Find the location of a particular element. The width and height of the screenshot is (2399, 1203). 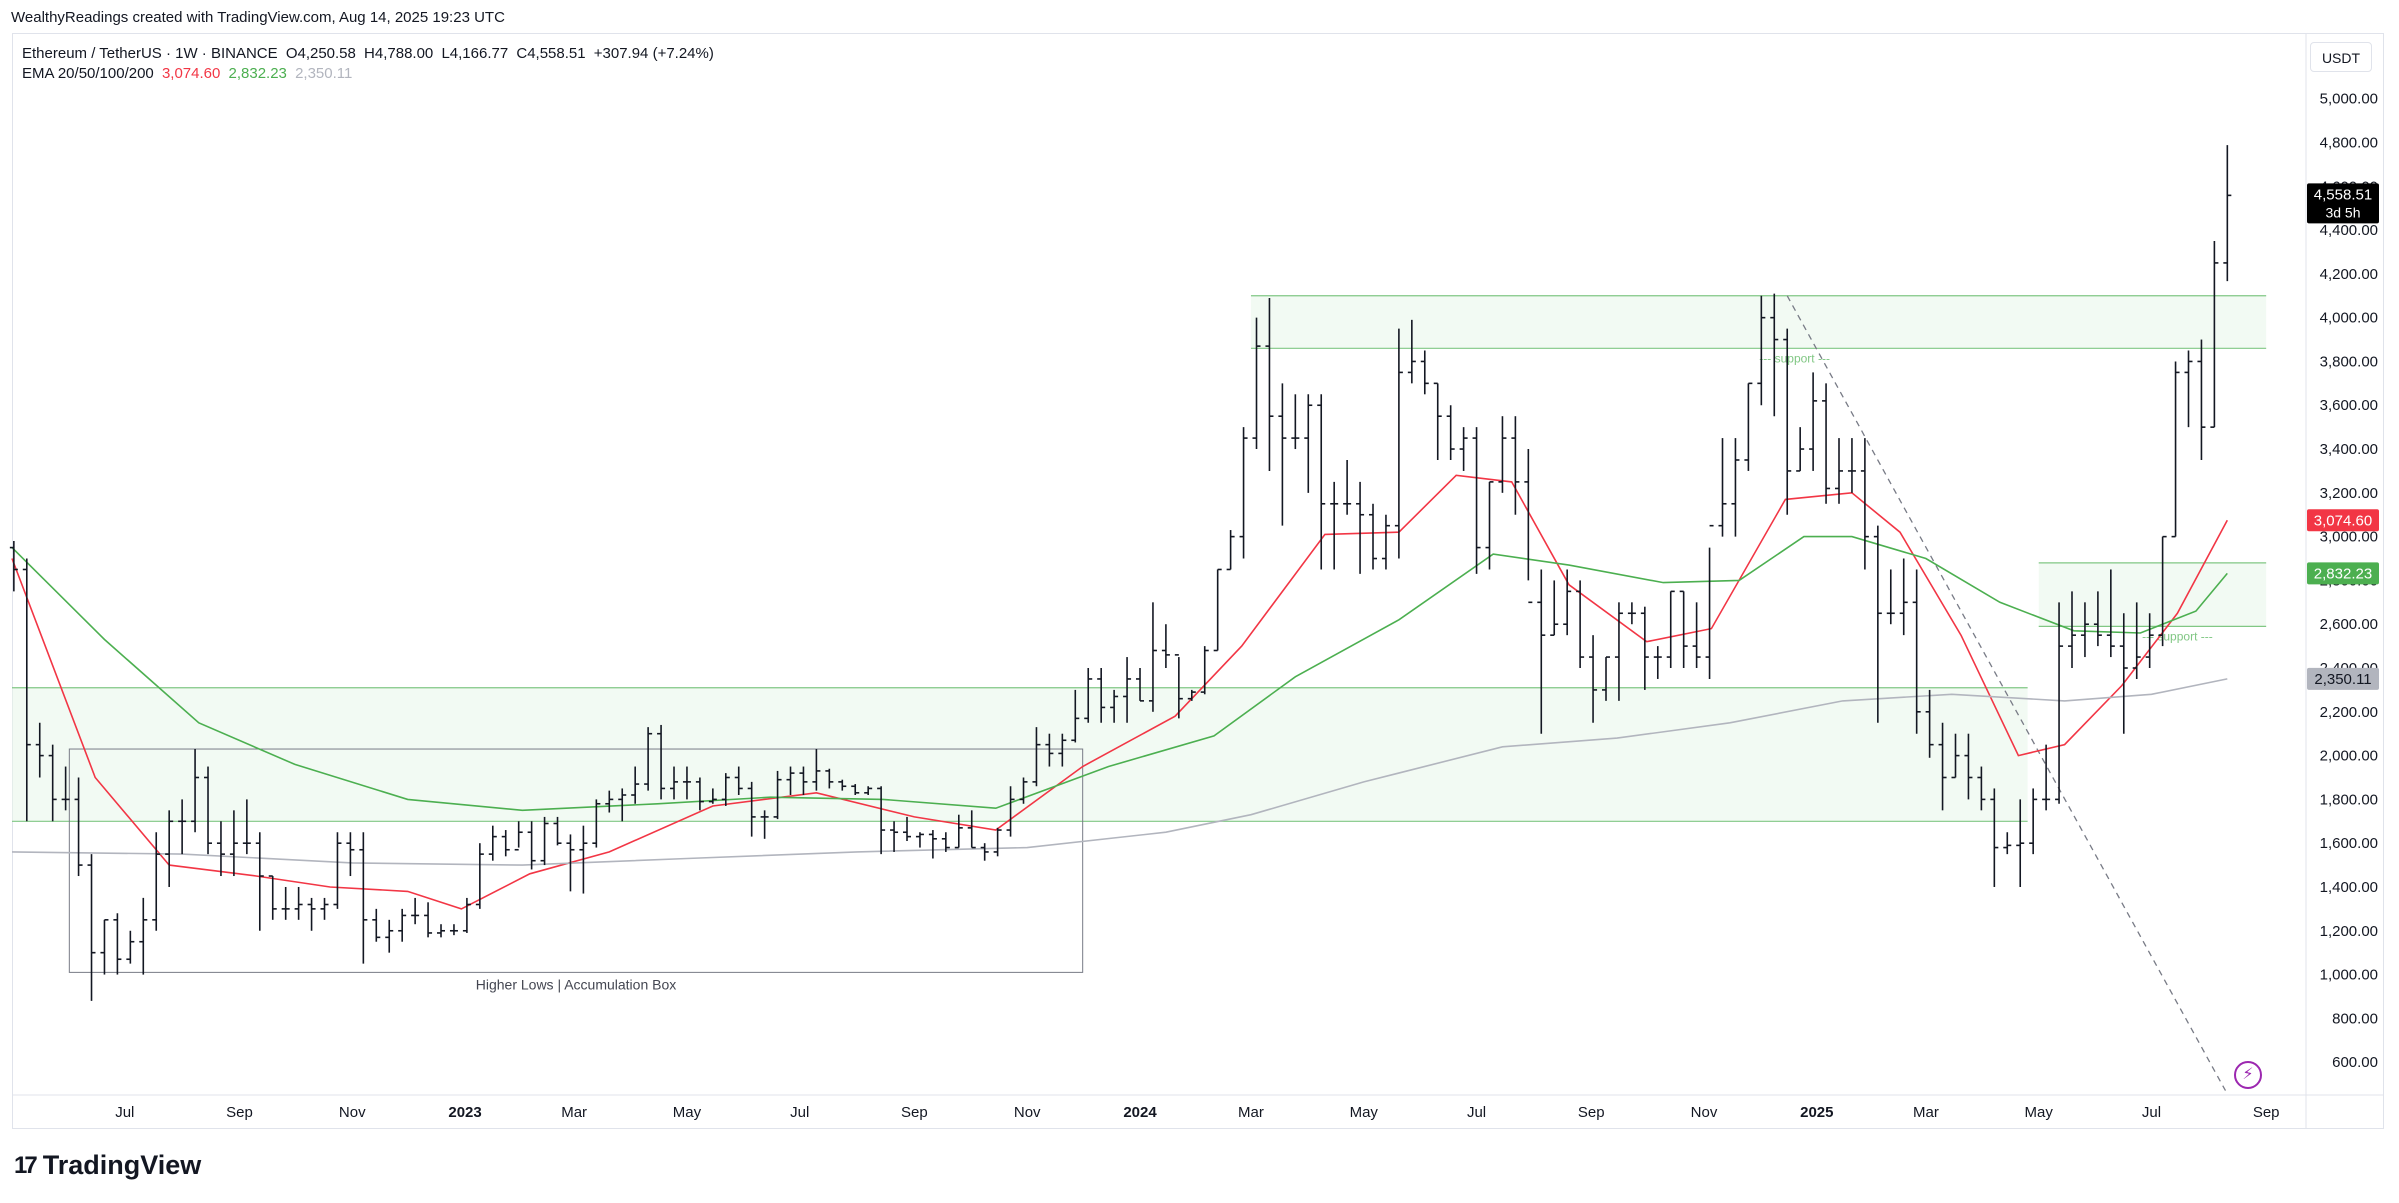

tradingview-logo: 17 TradingView is located at coordinates (107, 1165).